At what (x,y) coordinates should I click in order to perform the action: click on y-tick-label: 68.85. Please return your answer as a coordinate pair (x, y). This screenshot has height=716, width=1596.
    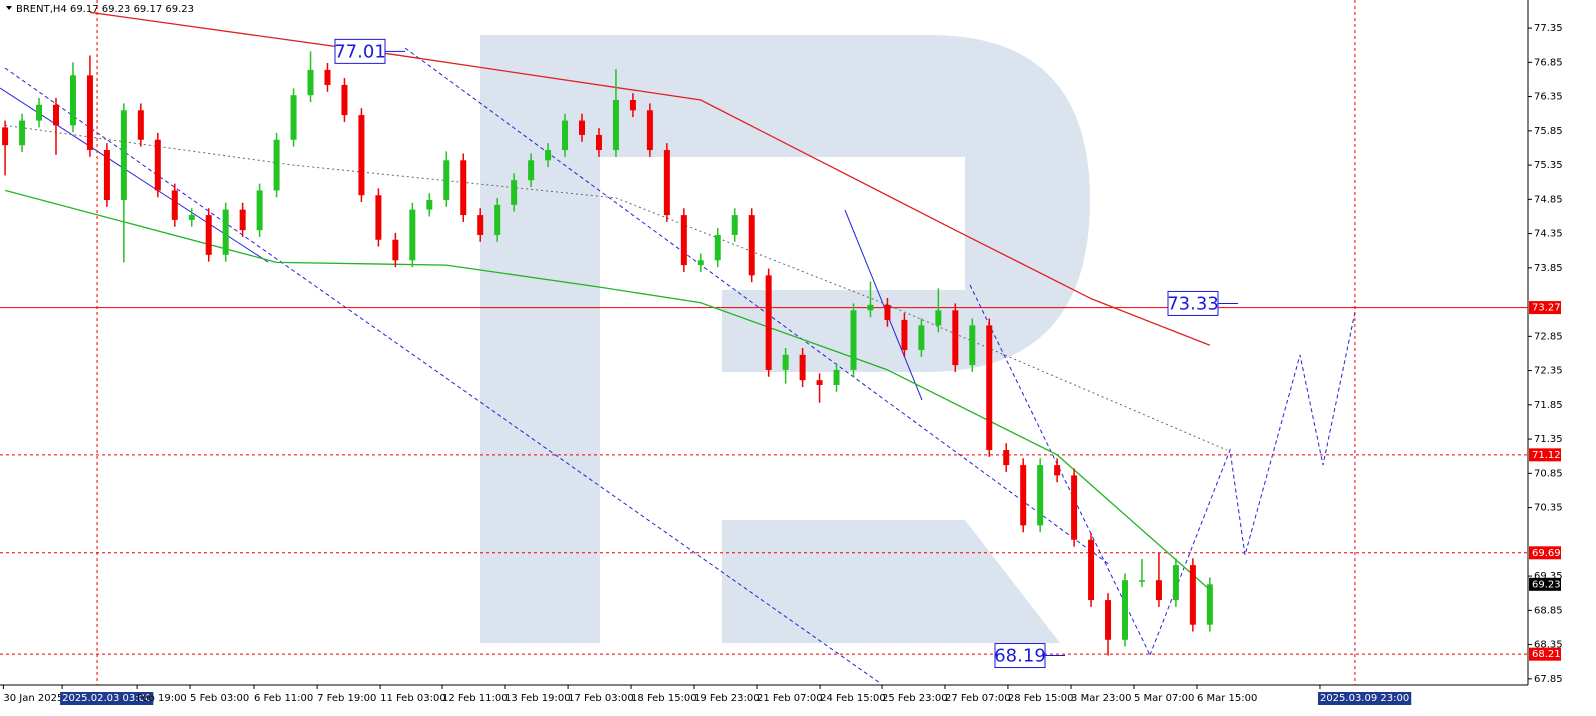
    Looking at the image, I should click on (1548, 610).